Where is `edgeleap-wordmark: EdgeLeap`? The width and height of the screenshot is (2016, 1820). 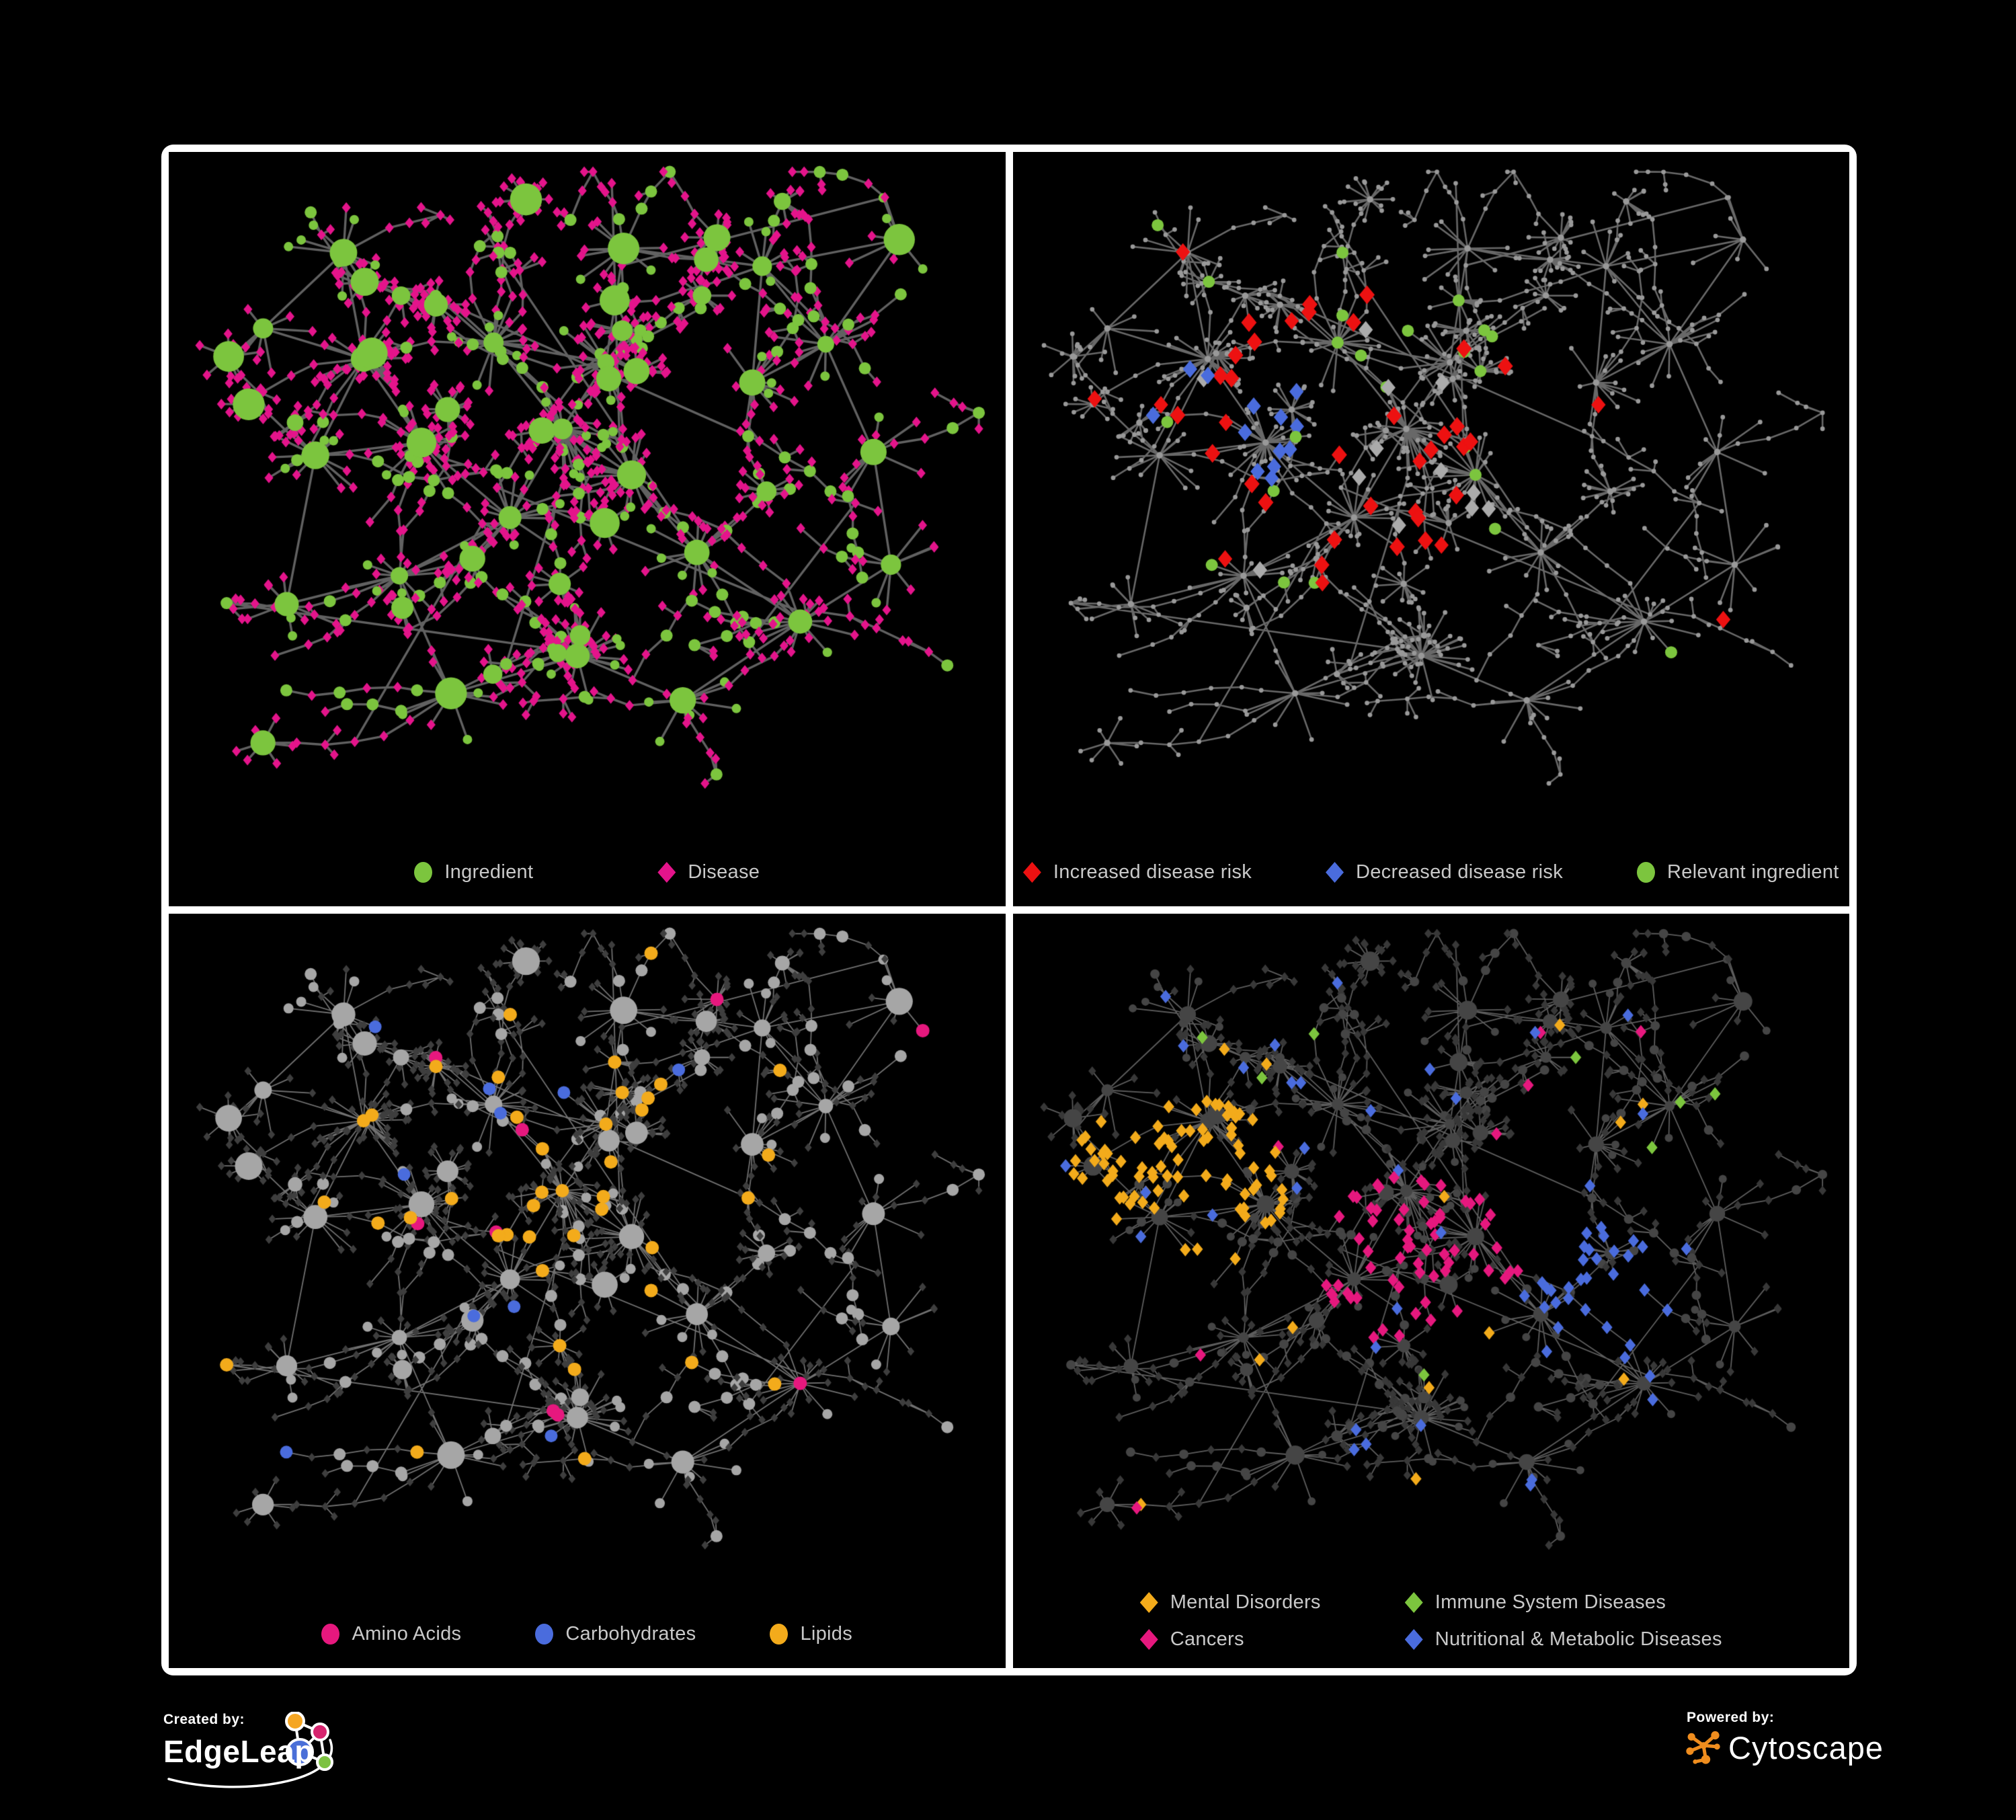
edgeleap-wordmark: EdgeLeap is located at coordinates (238, 1751).